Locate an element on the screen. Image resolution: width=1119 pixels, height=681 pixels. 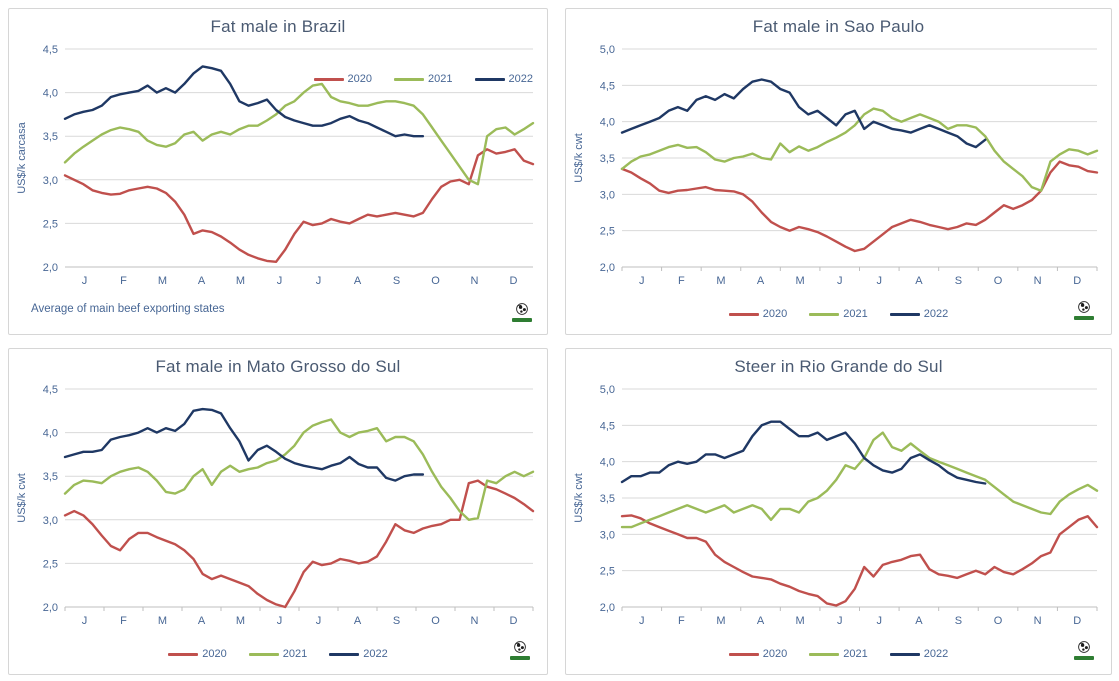
legend-item-2020: 2020 is located at coordinates (343, 79).